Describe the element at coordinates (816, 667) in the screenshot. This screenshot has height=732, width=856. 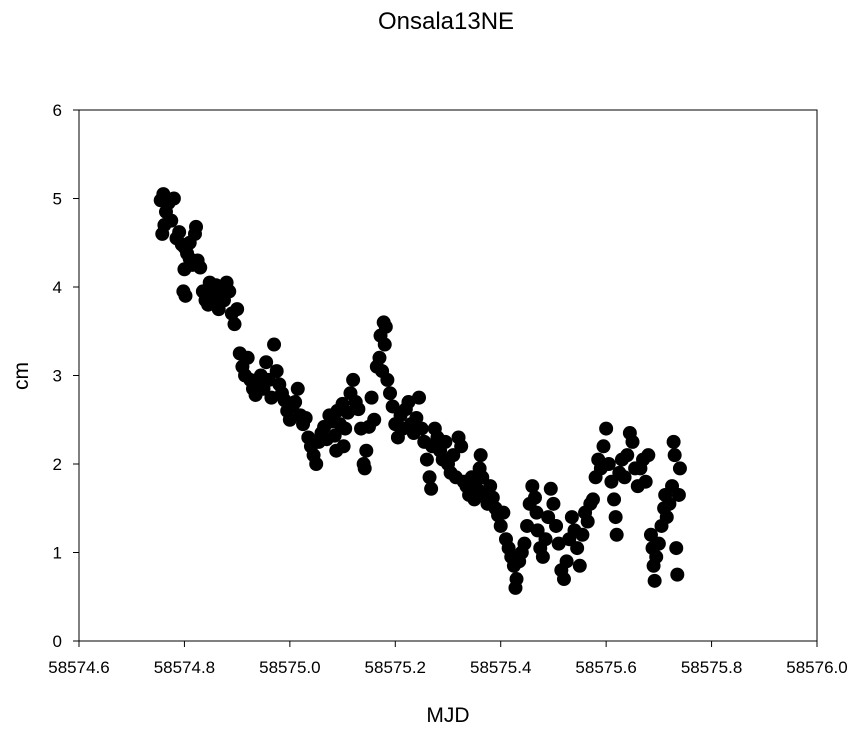
I see `x-tick-label: 58576.0` at that location.